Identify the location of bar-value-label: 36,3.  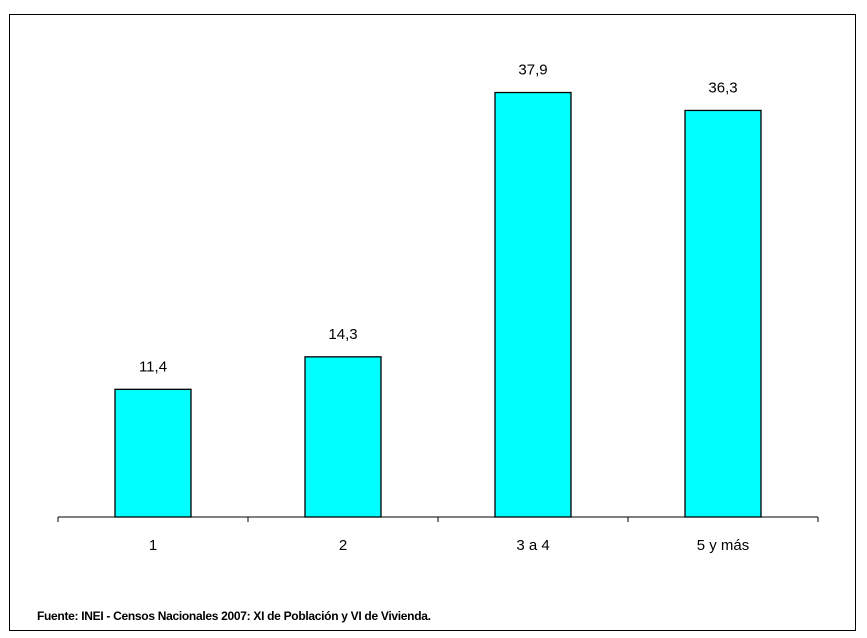
(722, 87).